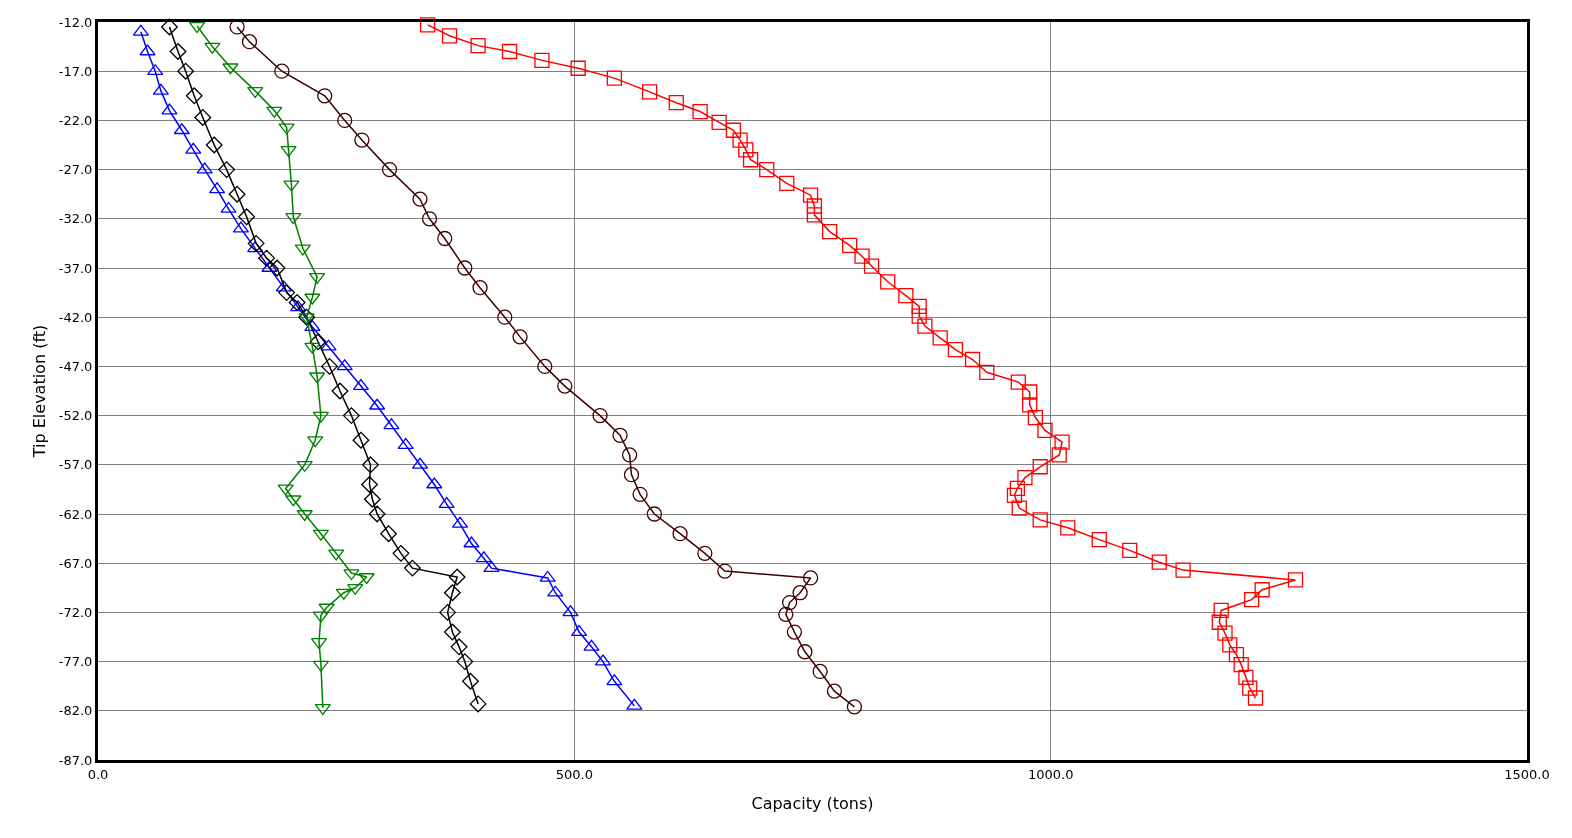 The image size is (1572, 838). I want to click on x-tick-label: 1000.0, so click(1050, 774).